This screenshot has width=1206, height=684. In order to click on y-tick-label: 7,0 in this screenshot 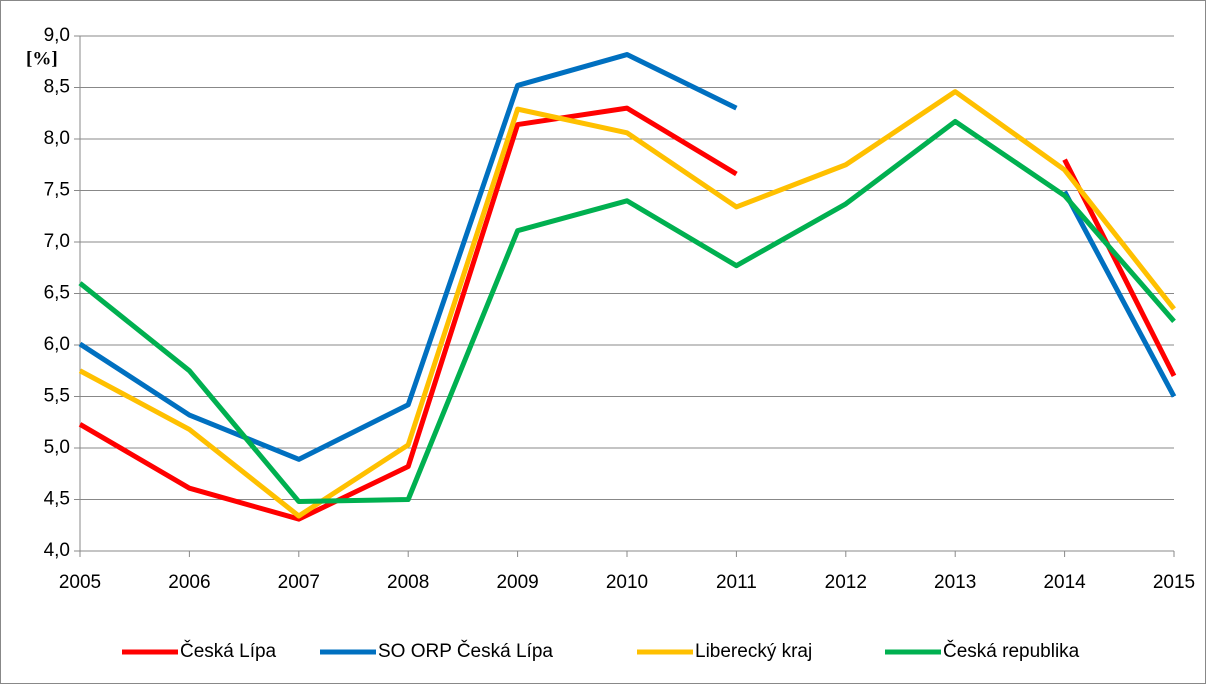, I will do `click(57, 241)`.